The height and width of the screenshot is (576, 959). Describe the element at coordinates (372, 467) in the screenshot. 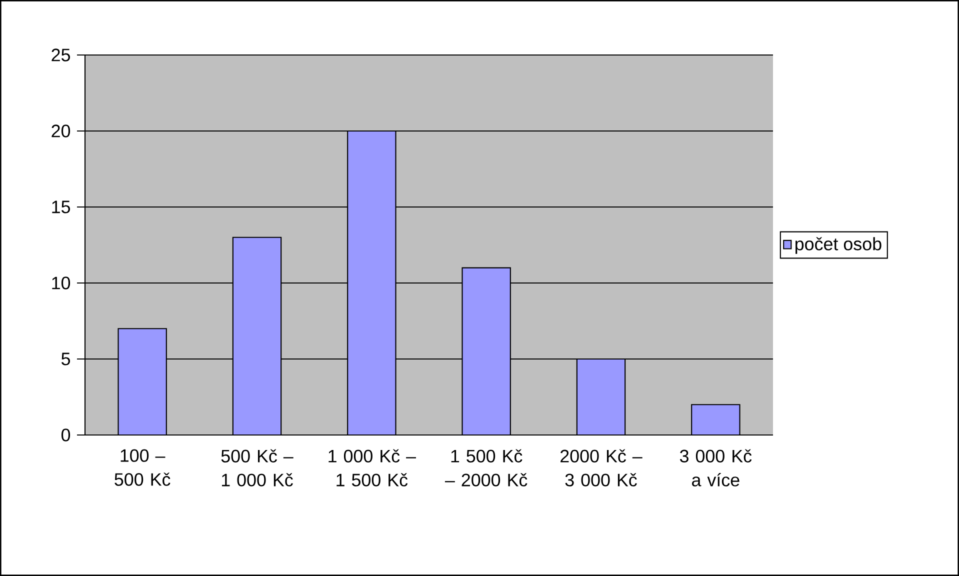

I see `x-tick-label: 1 000 Kč – 1 500 Kč` at that location.